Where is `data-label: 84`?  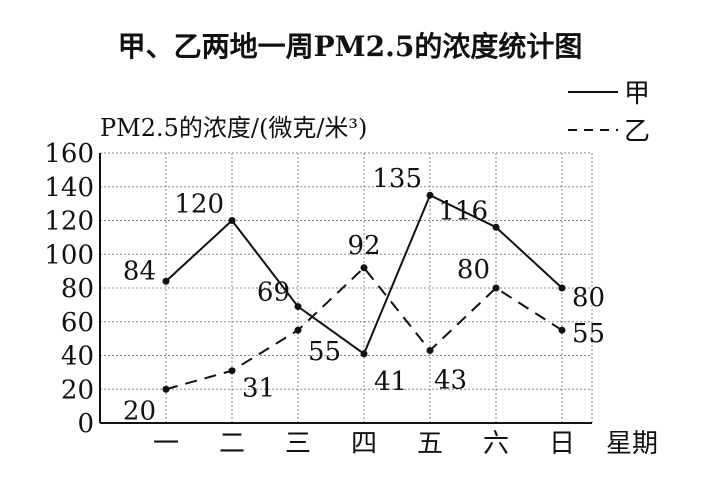
data-label: 84 is located at coordinates (139, 271).